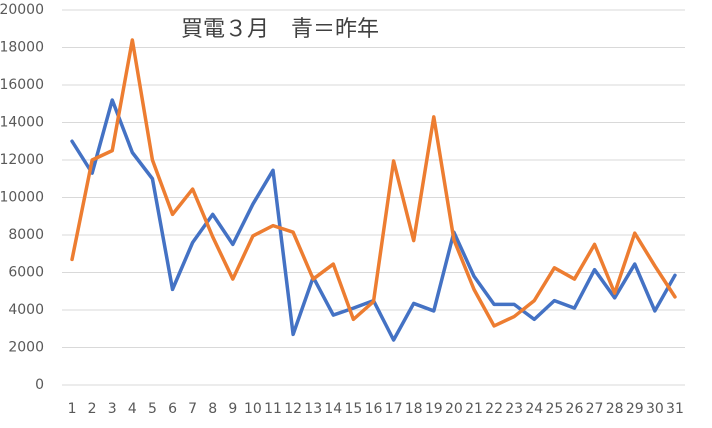 Image resolution: width=712 pixels, height=428 pixels. Describe the element at coordinates (26, 235) in the screenshot. I see `y-tick-label: 8000` at that location.